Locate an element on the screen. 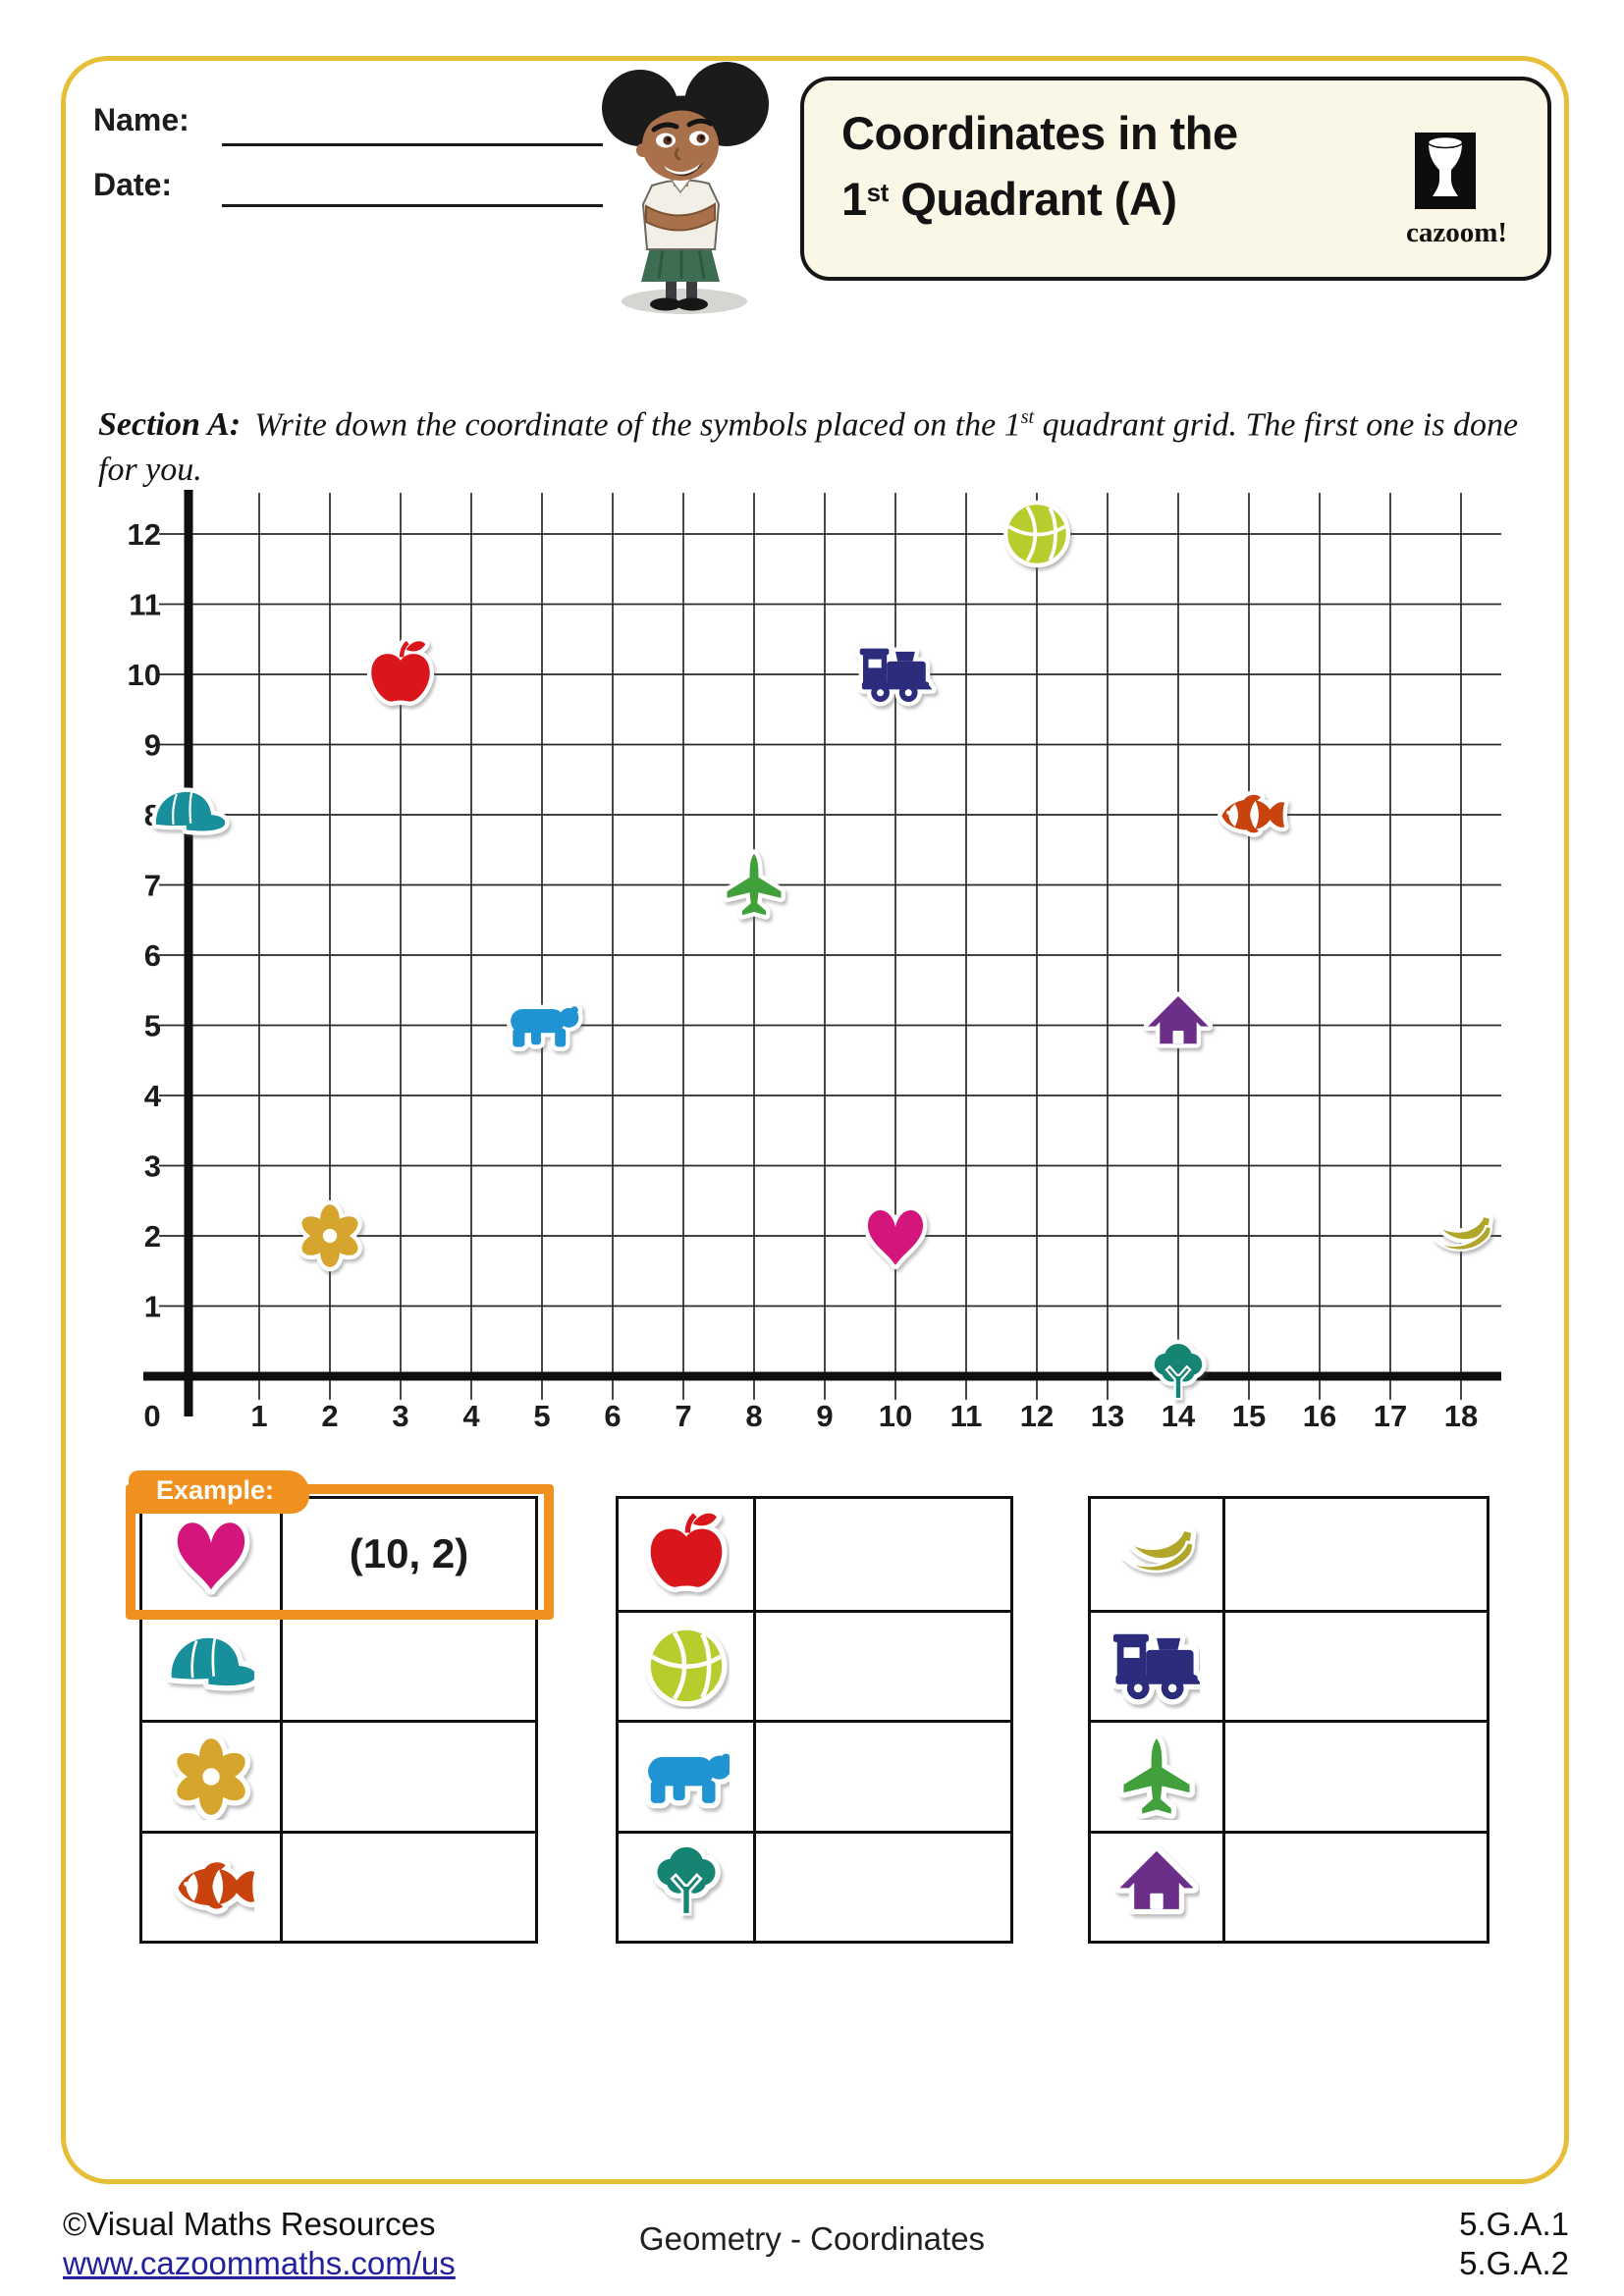 This screenshot has height=2296, width=1624. x-axis-label: 14 is located at coordinates (1179, 1416).